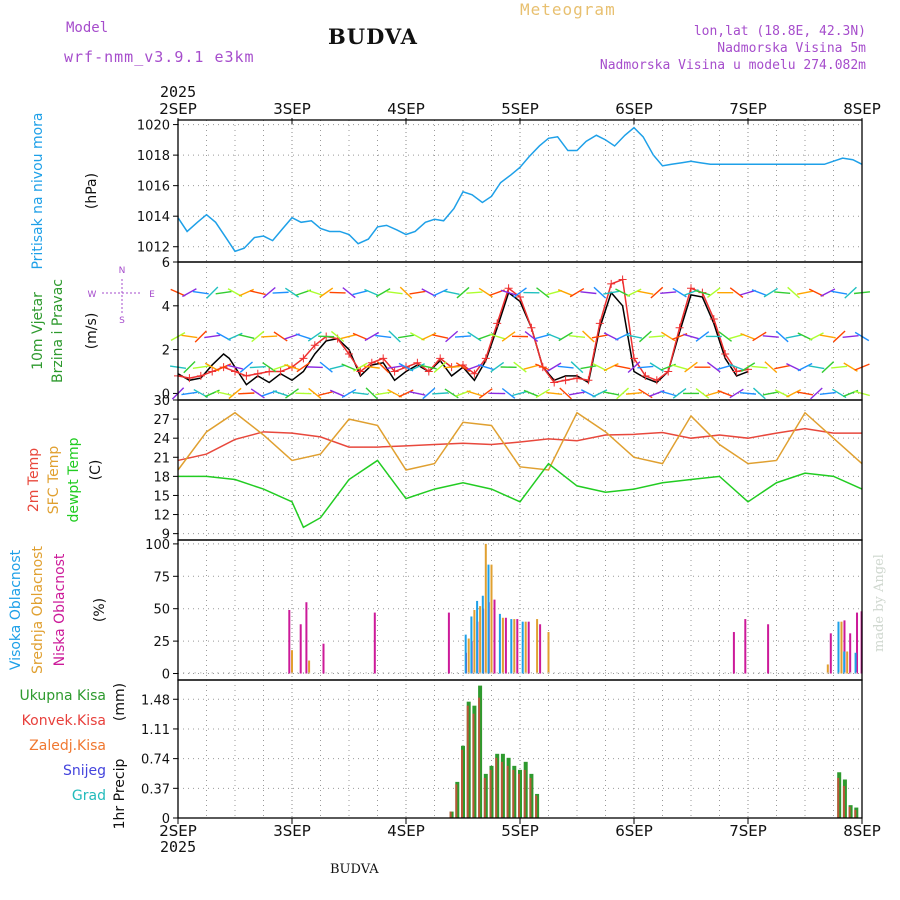 This screenshot has width=900, height=900. I want to click on pressure-ytick-label: 1012, so click(153, 248).